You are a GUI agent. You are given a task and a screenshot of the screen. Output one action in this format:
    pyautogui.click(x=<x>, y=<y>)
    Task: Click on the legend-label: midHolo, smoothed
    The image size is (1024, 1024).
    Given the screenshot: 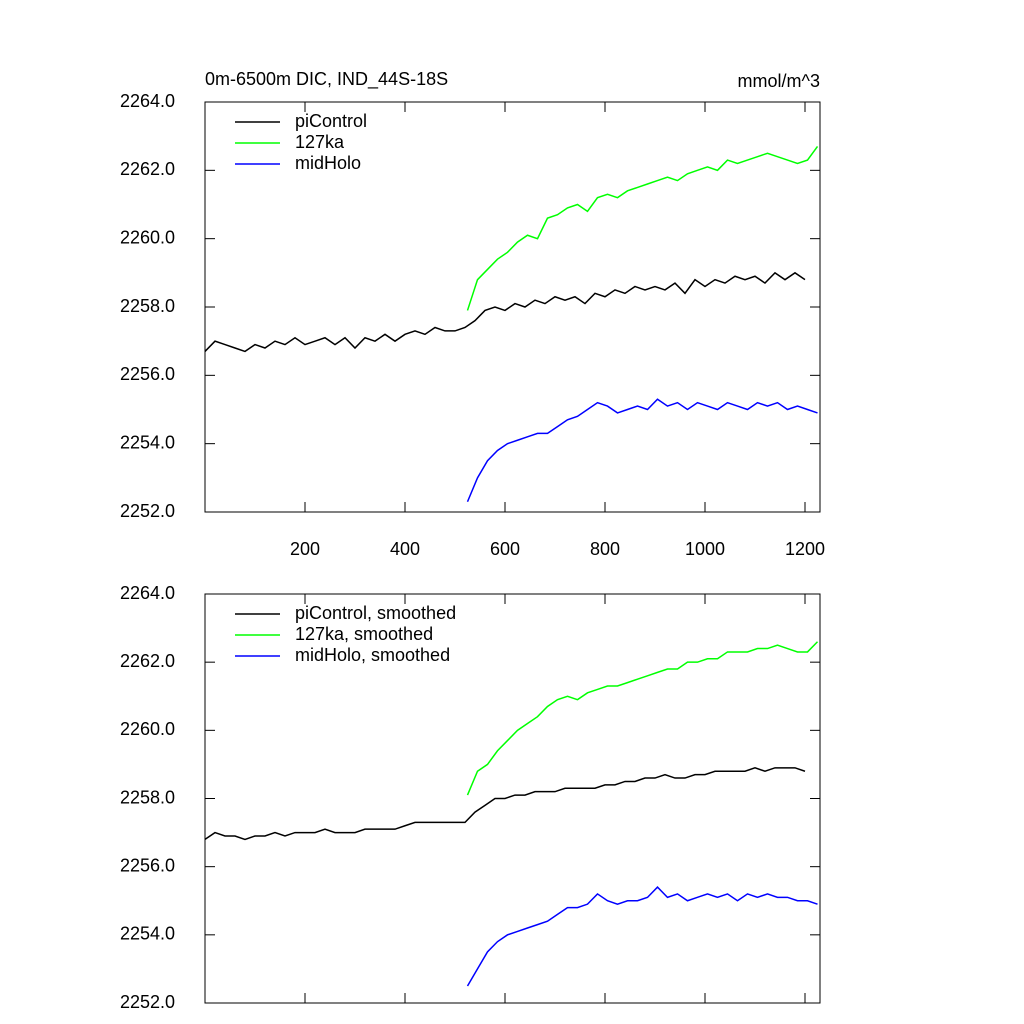 What is the action you would take?
    pyautogui.click(x=372, y=655)
    